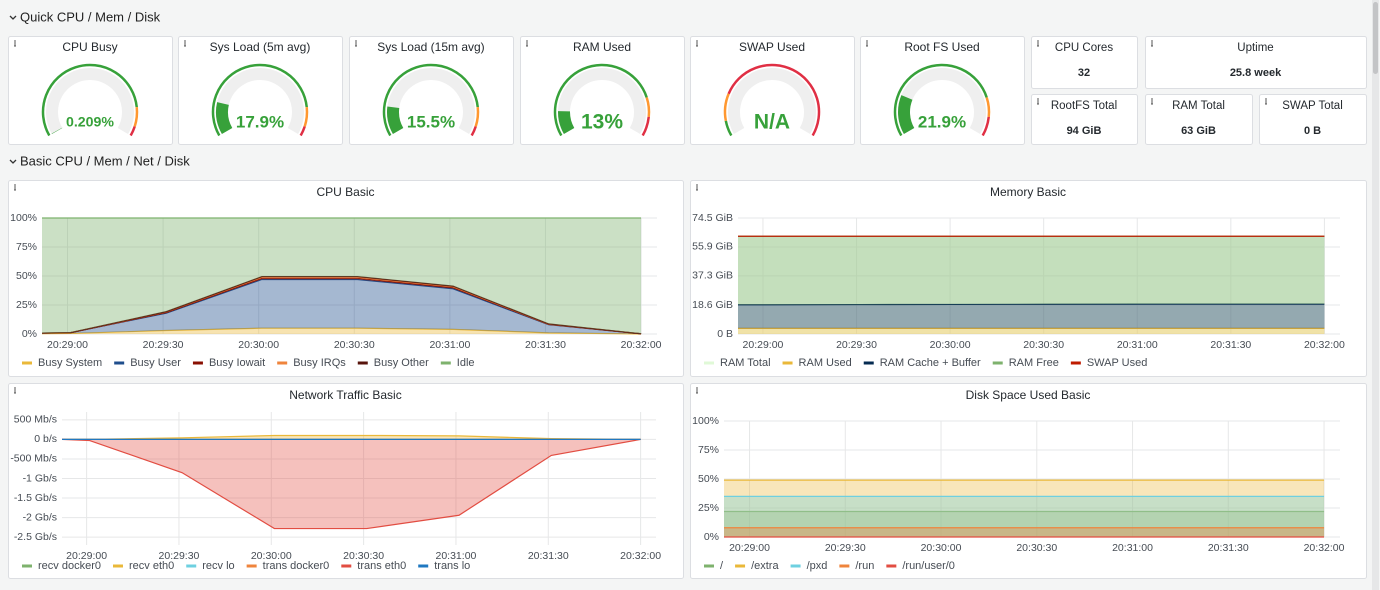 The height and width of the screenshot is (590, 1380). Describe the element at coordinates (1375, 38) in the screenshot. I see `scrollbar-thumb` at that location.